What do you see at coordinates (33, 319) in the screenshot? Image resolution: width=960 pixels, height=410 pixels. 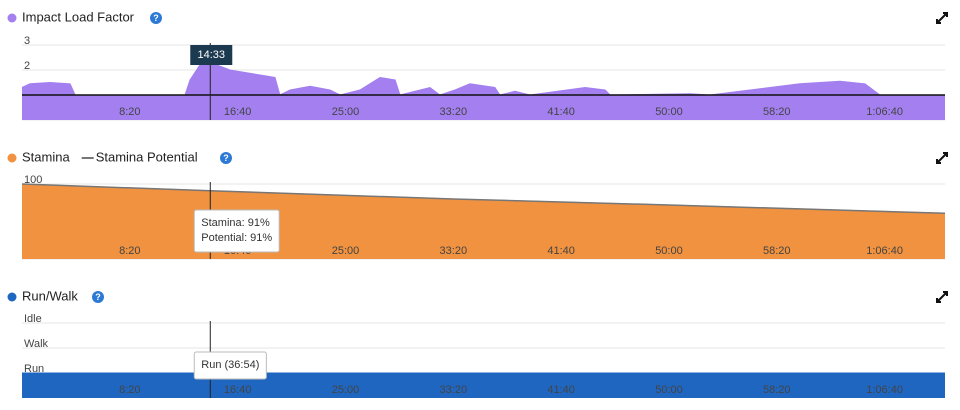 I see `y-tick-label: Idle` at bounding box center [33, 319].